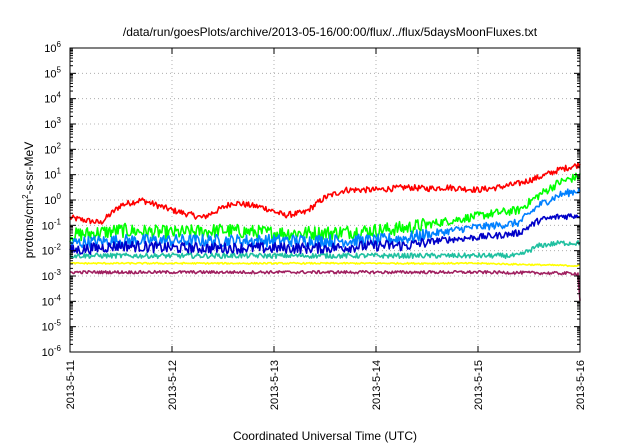  I want to click on x-tick-label: 2013-5-14, so click(377, 385).